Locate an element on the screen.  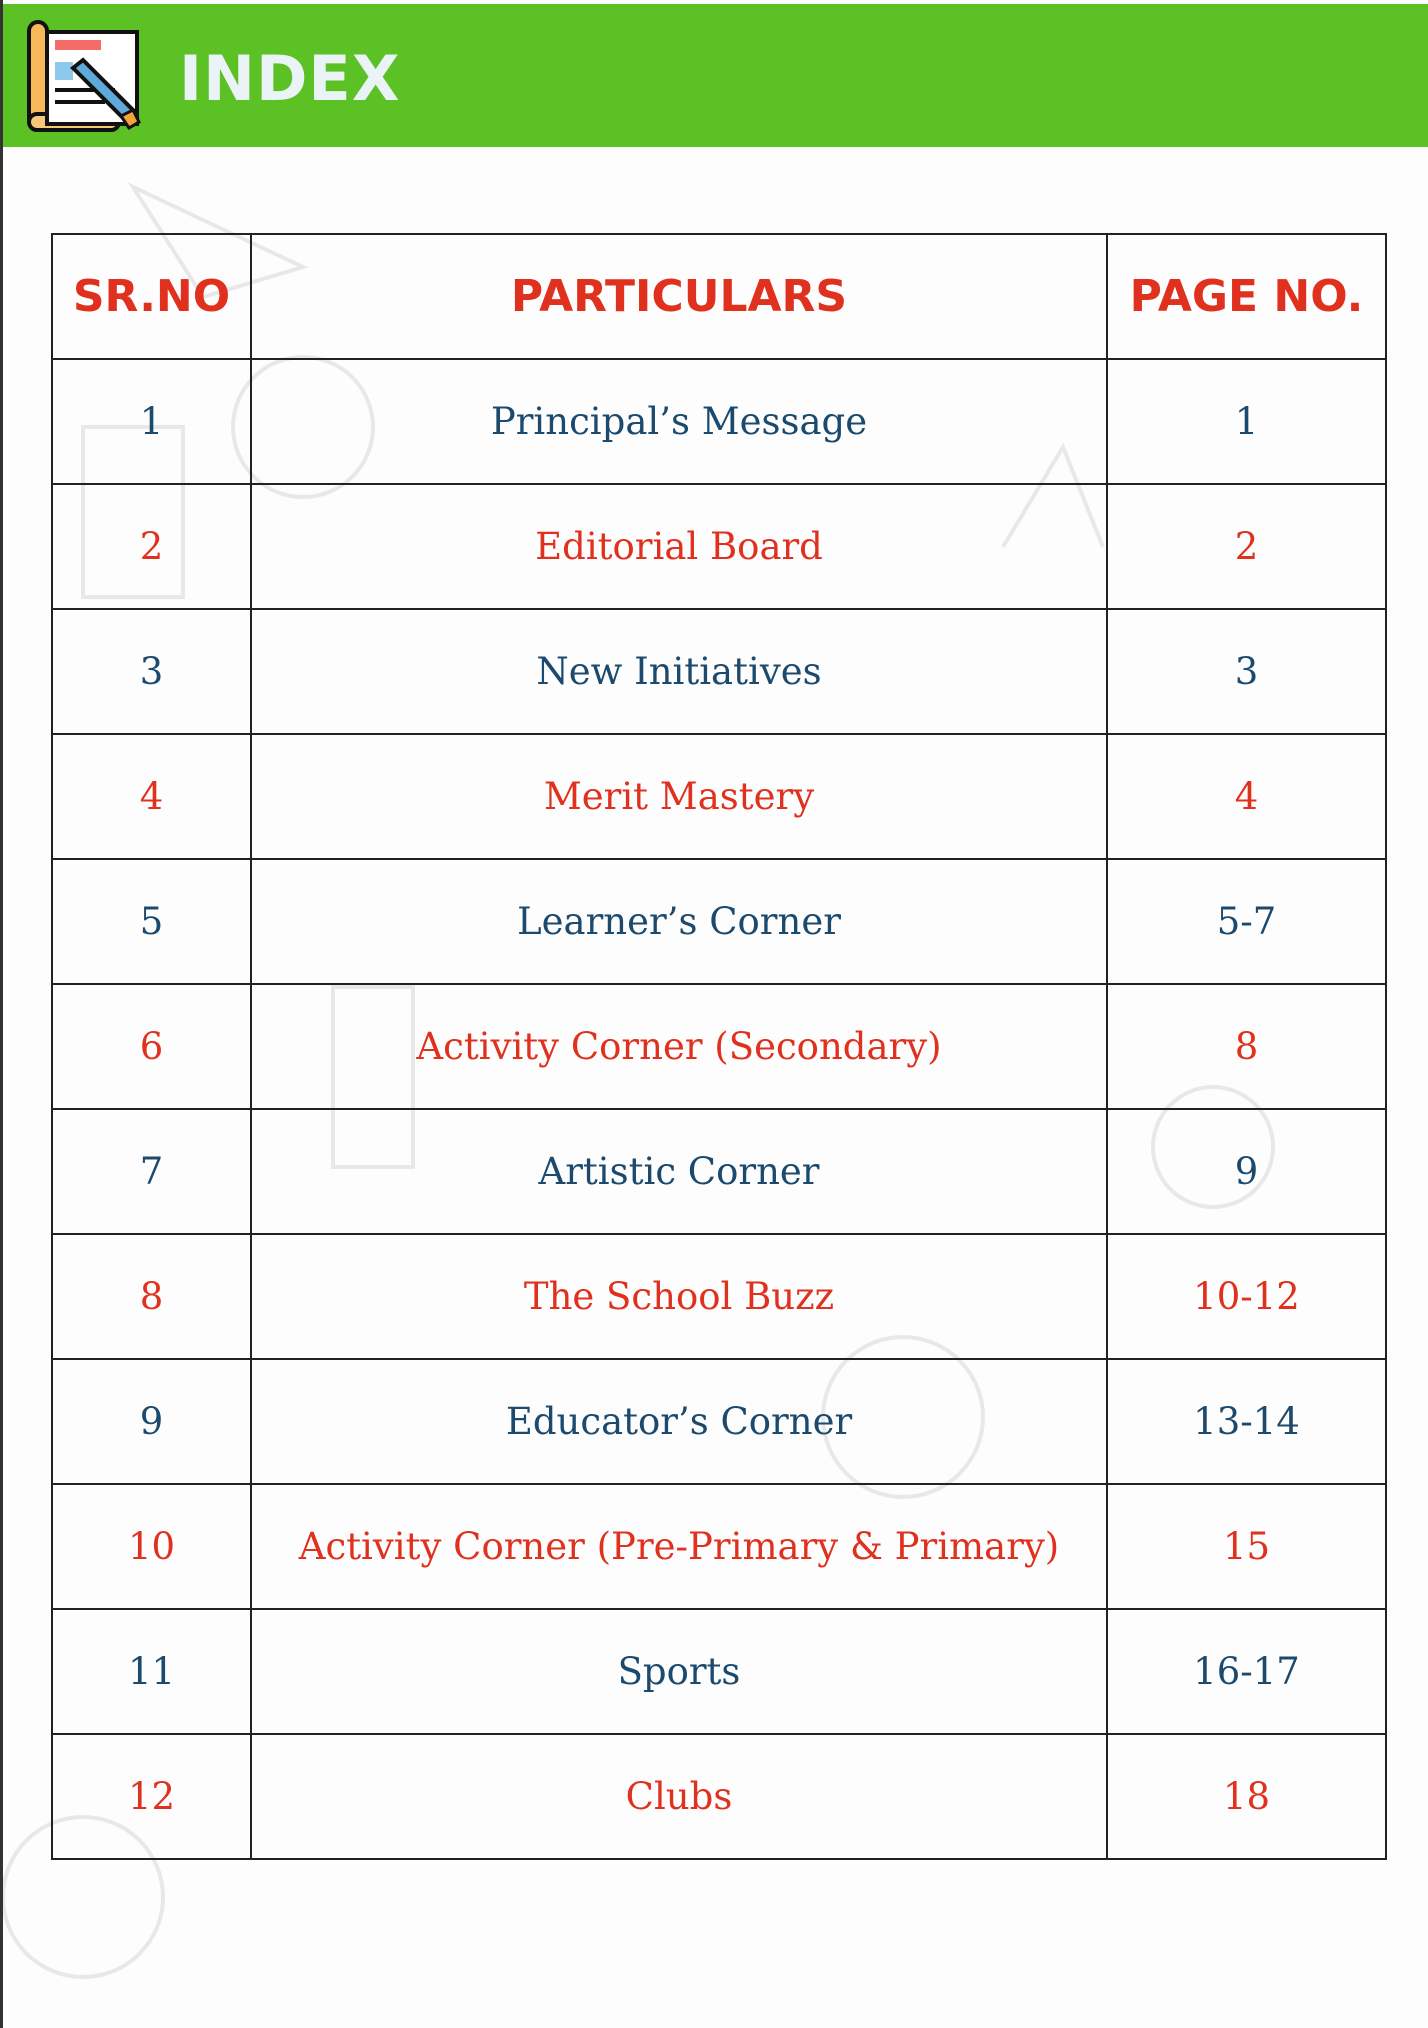
particular-cell: Learner’s Corner is located at coordinates (679, 921).